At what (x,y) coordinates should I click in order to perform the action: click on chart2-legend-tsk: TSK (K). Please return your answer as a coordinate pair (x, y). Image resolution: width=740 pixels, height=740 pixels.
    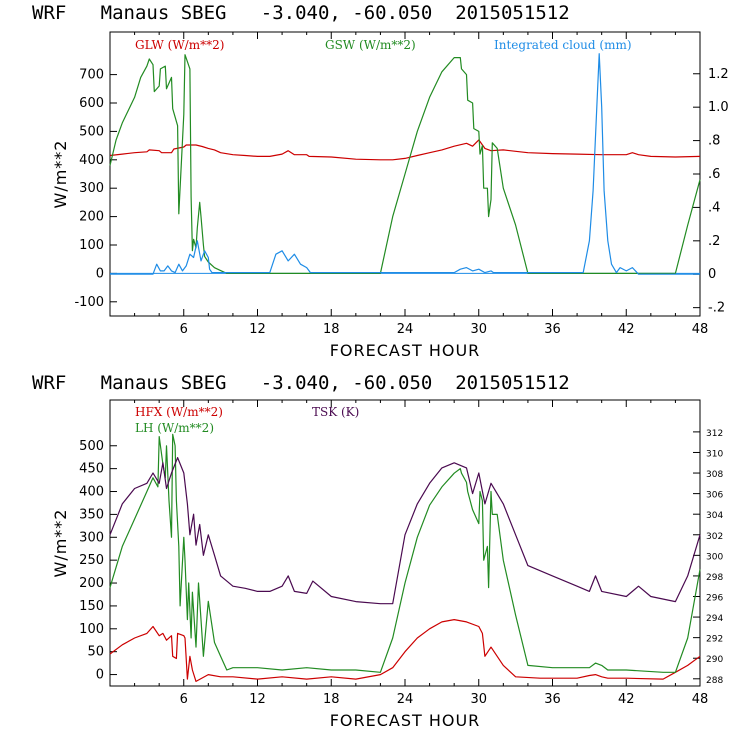
    Looking at the image, I should click on (335, 412).